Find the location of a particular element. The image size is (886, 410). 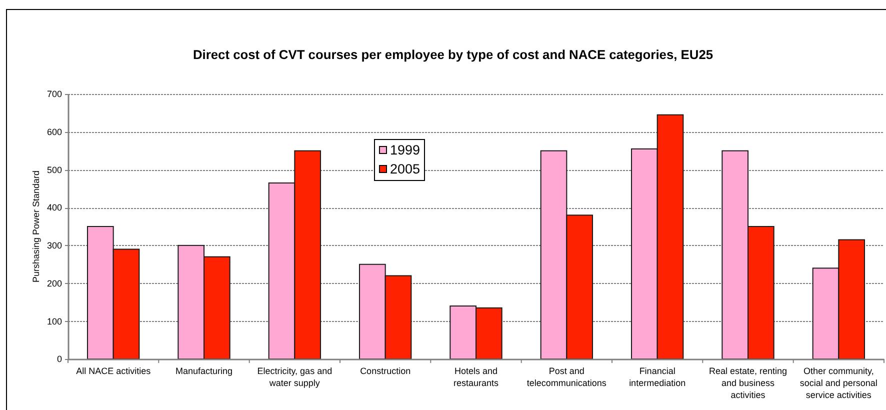

x-tick-label: Hotels and restaurants is located at coordinates (476, 377).